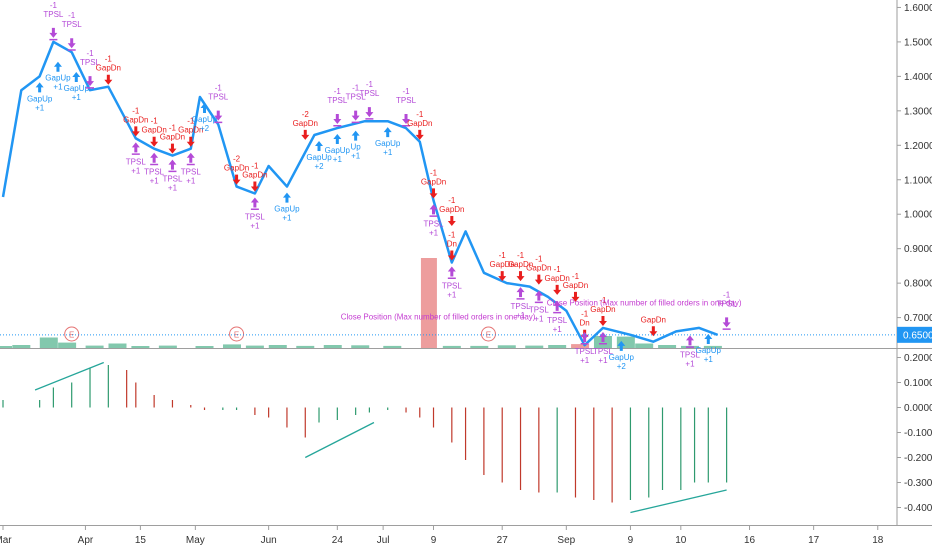  I want to click on buy-signal-count: +2, so click(205, 128).